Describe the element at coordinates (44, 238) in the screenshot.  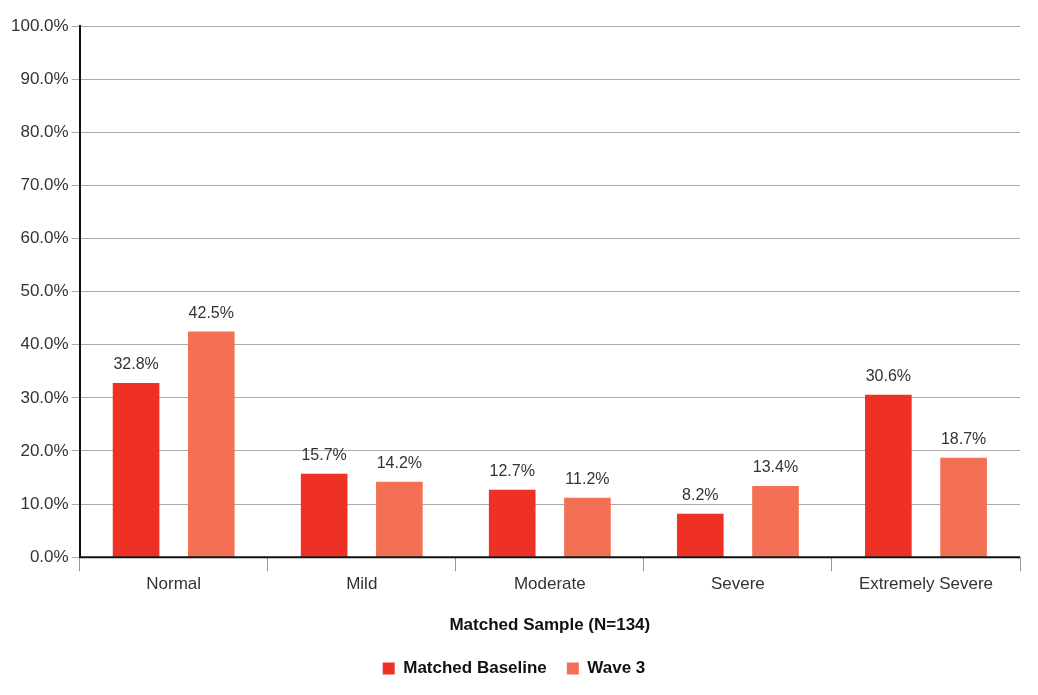
I see `y-tick-label: 60.0%` at that location.